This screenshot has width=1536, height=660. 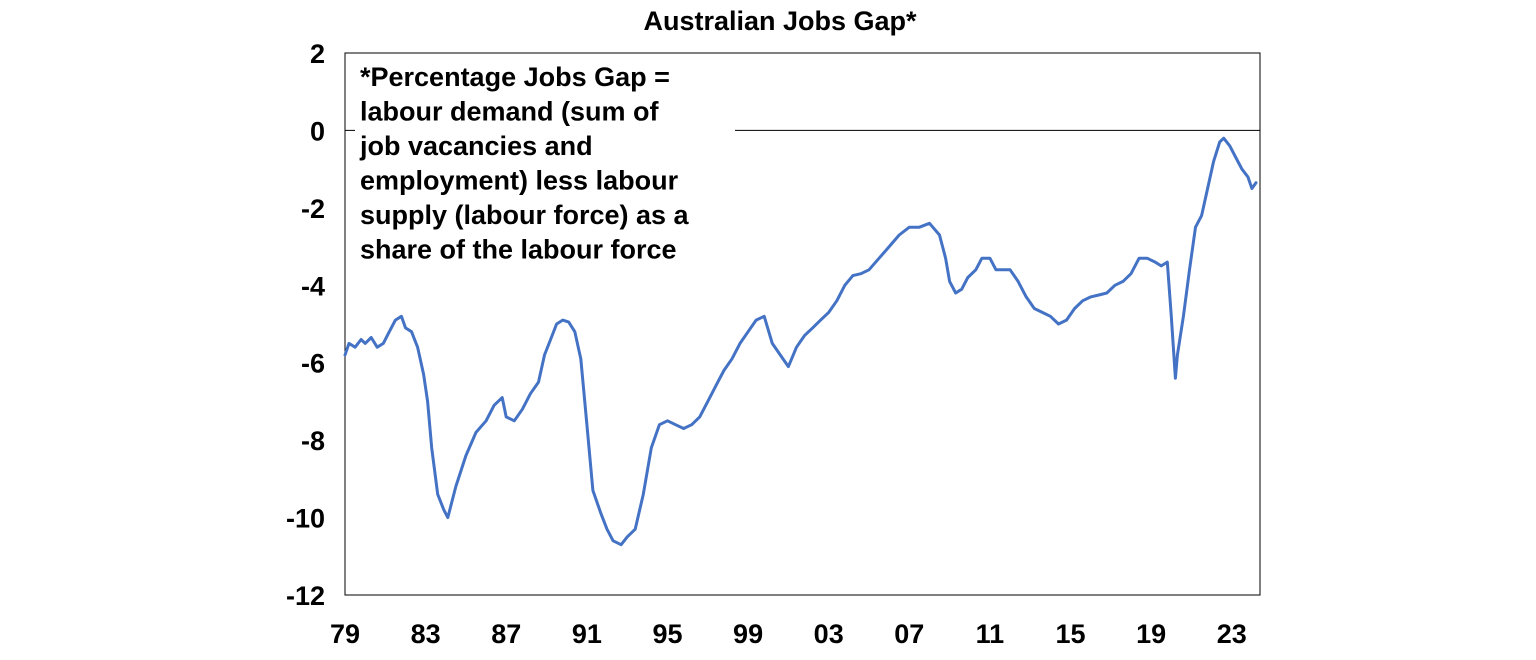 What do you see at coordinates (515, 77) in the screenshot?
I see `note-line: *Percentage Jobs Gap =` at bounding box center [515, 77].